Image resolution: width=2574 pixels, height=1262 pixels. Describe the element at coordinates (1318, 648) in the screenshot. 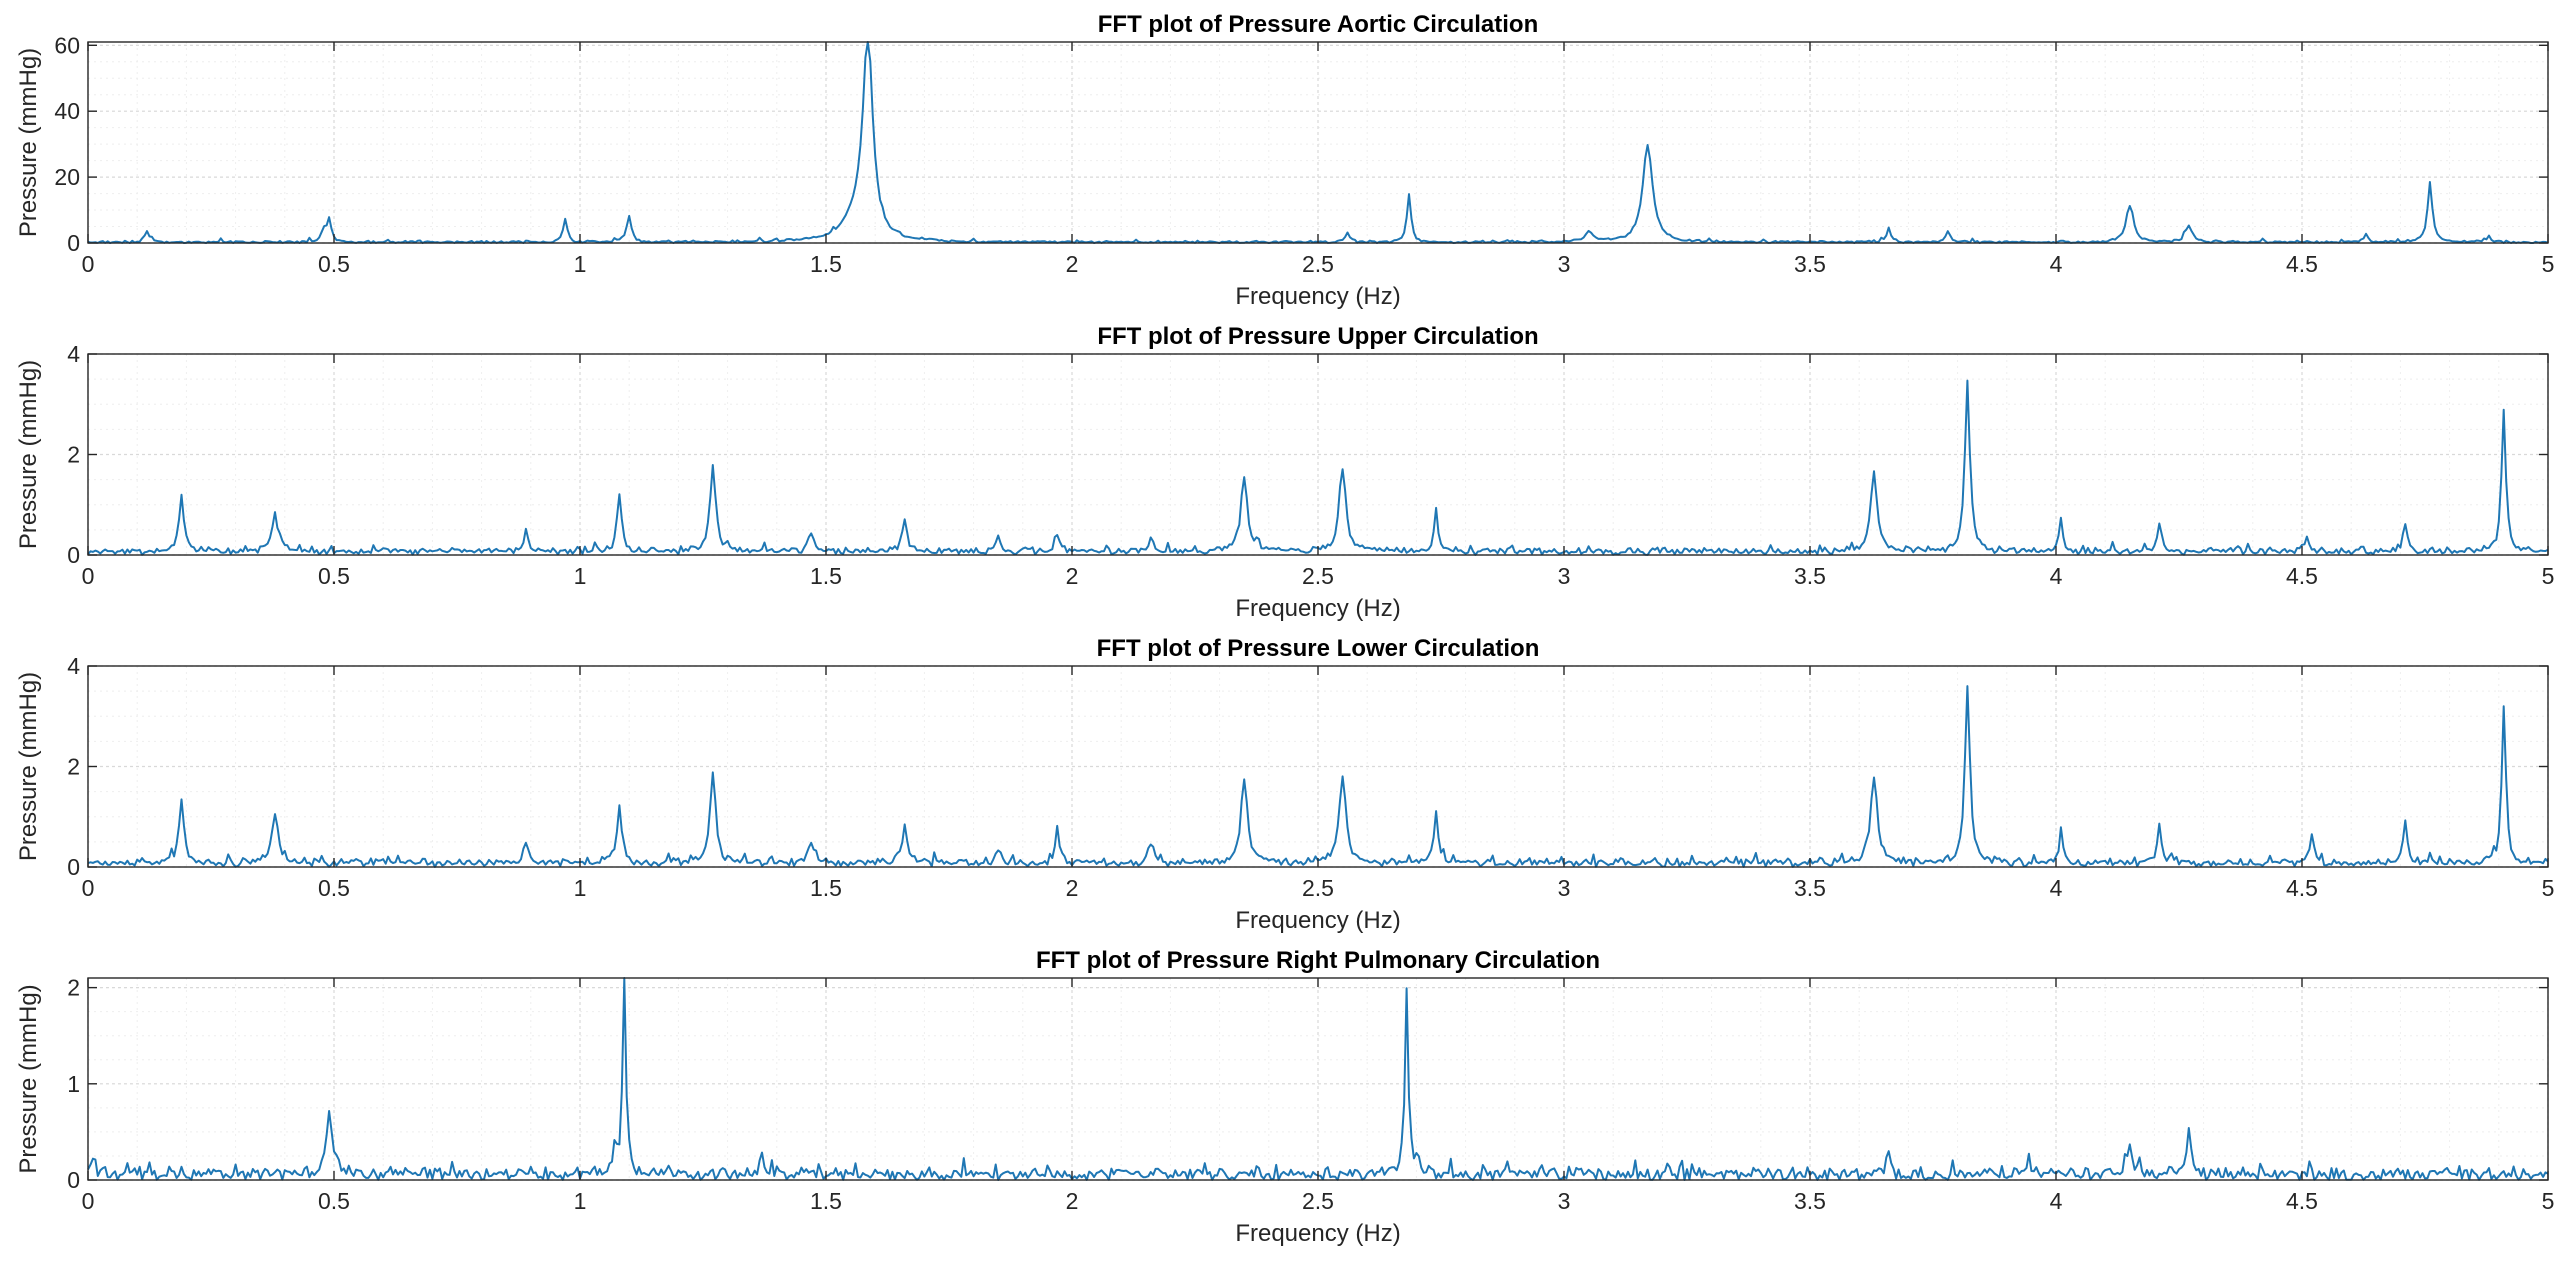

I see `chart-title: FFT plot of Pressure Lower Circulation` at that location.